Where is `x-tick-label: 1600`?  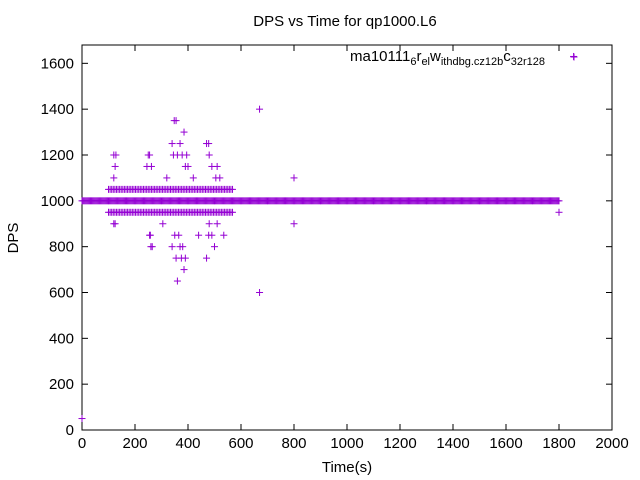 x-tick-label: 1600 is located at coordinates (505, 443).